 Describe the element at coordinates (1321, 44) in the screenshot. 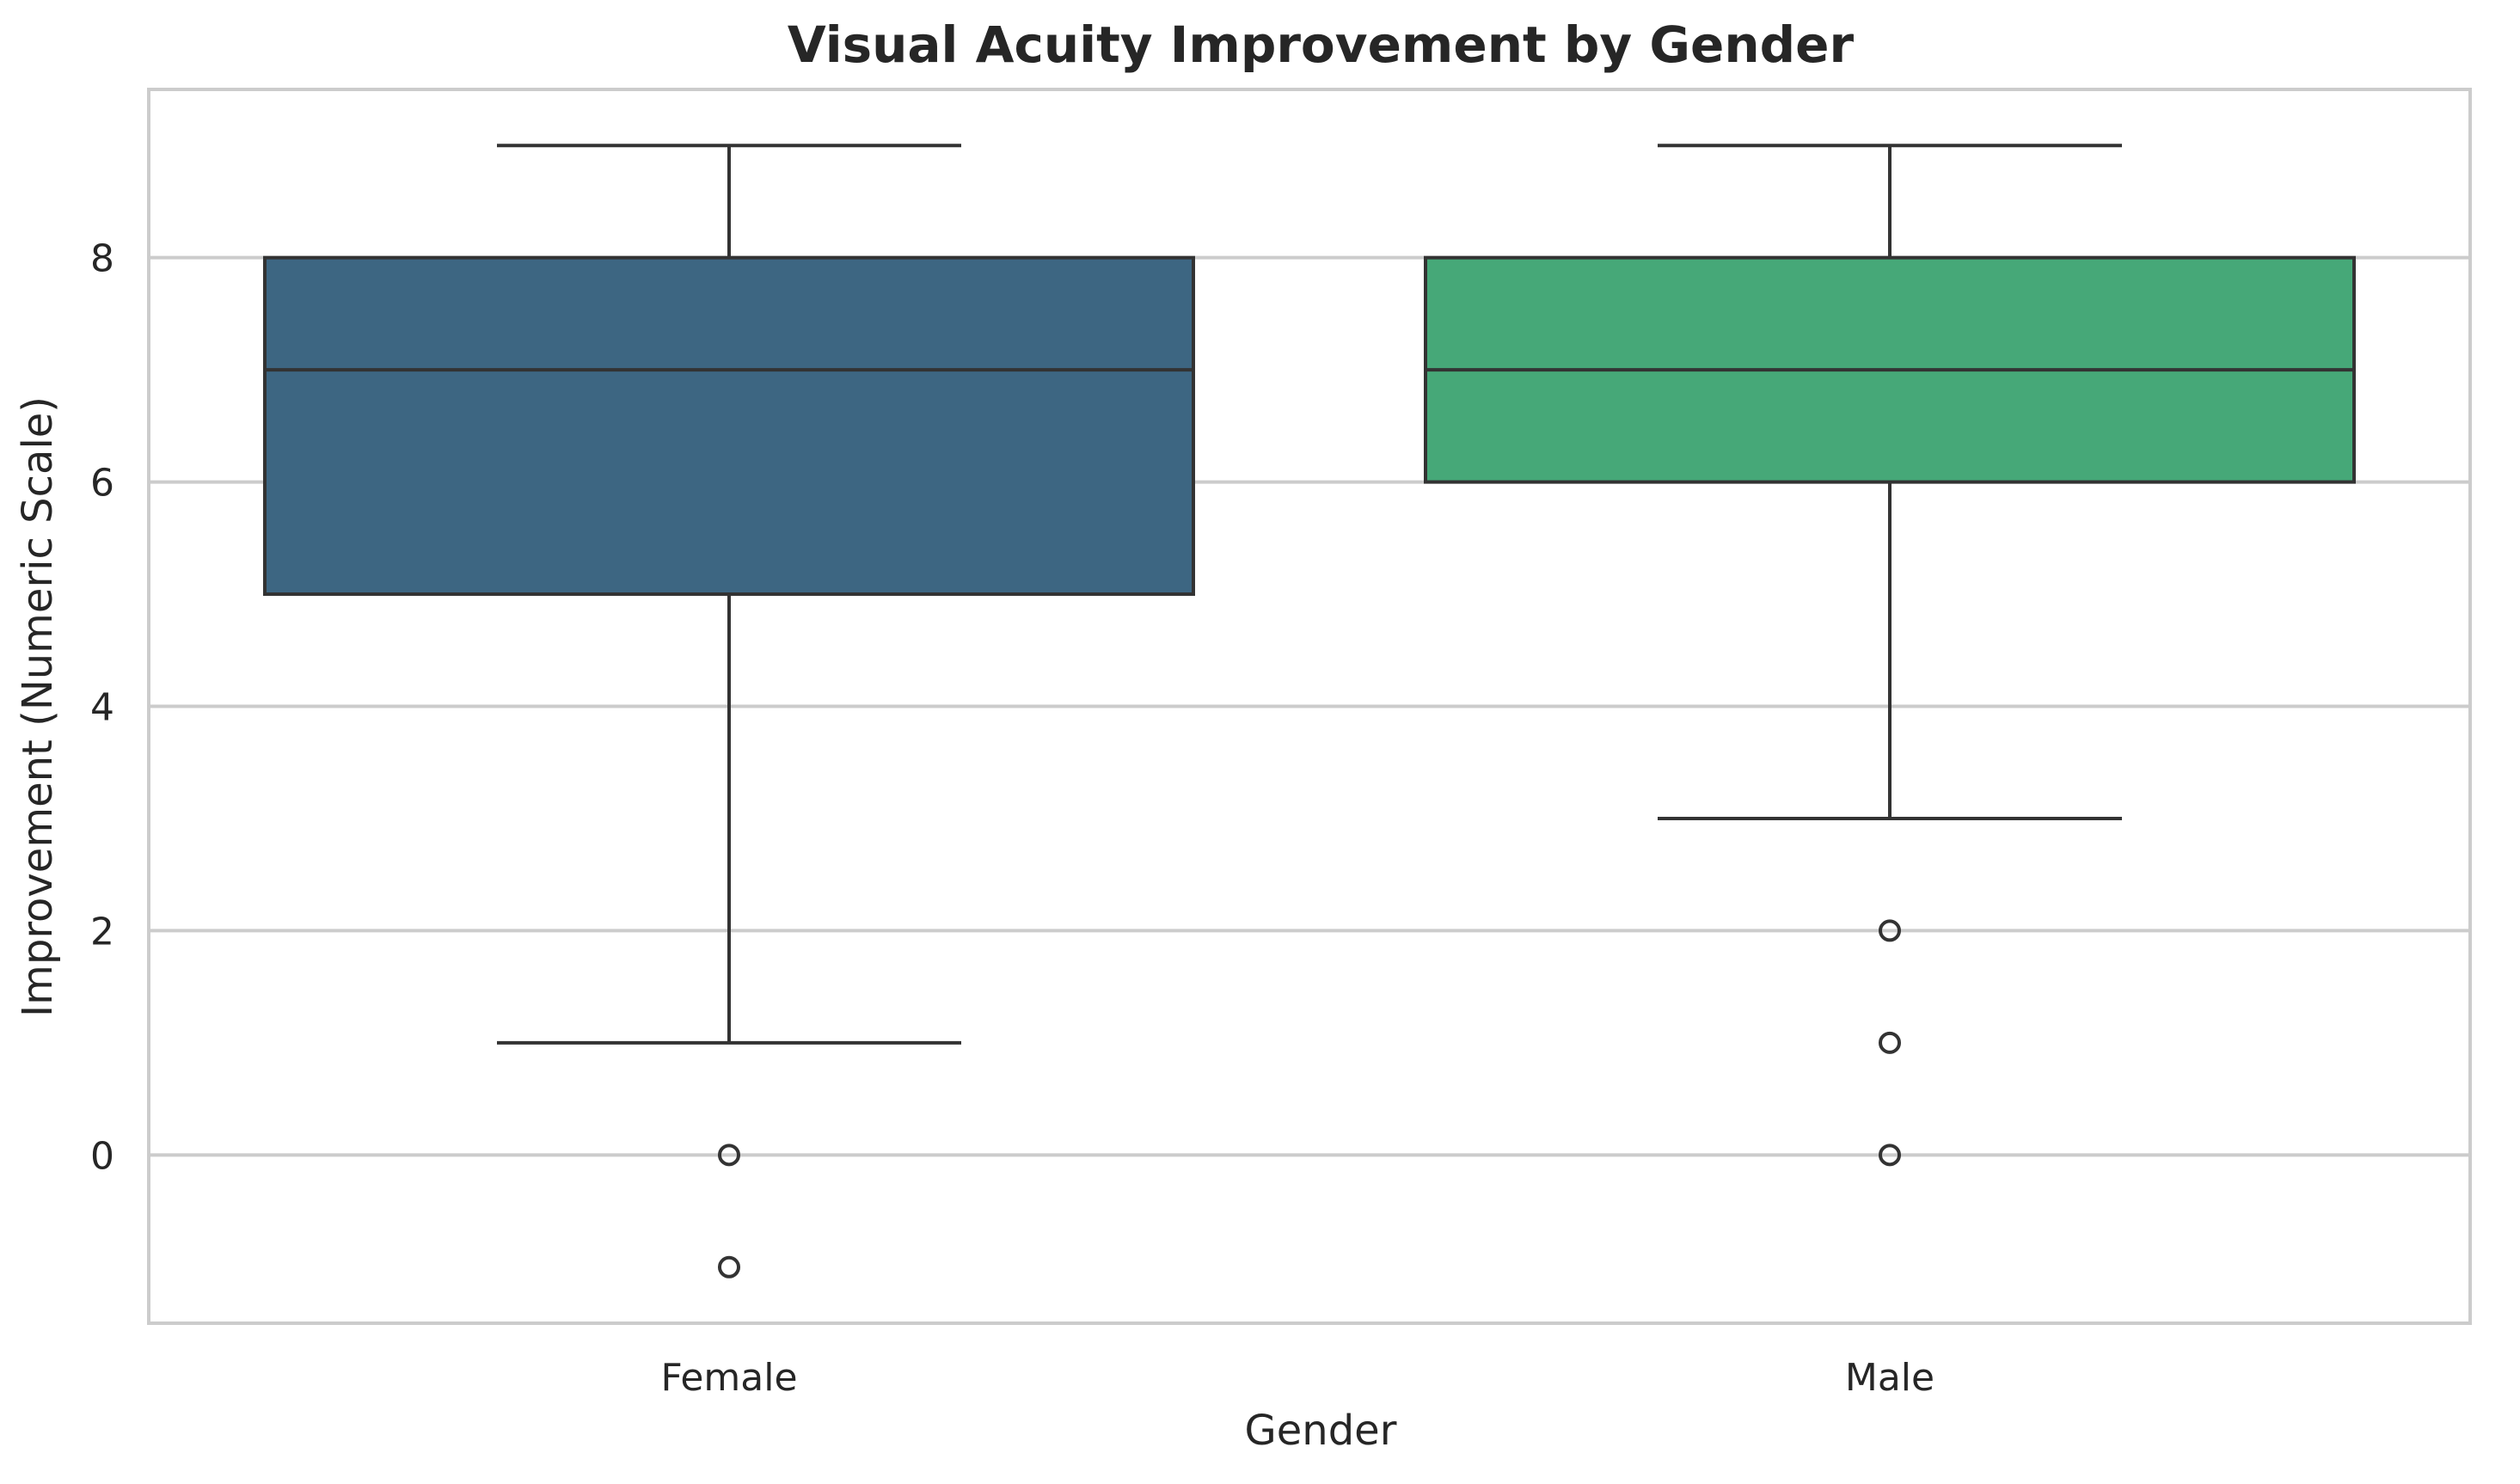

I see `chart-title: Visual Acuity Improvement by Gender` at that location.